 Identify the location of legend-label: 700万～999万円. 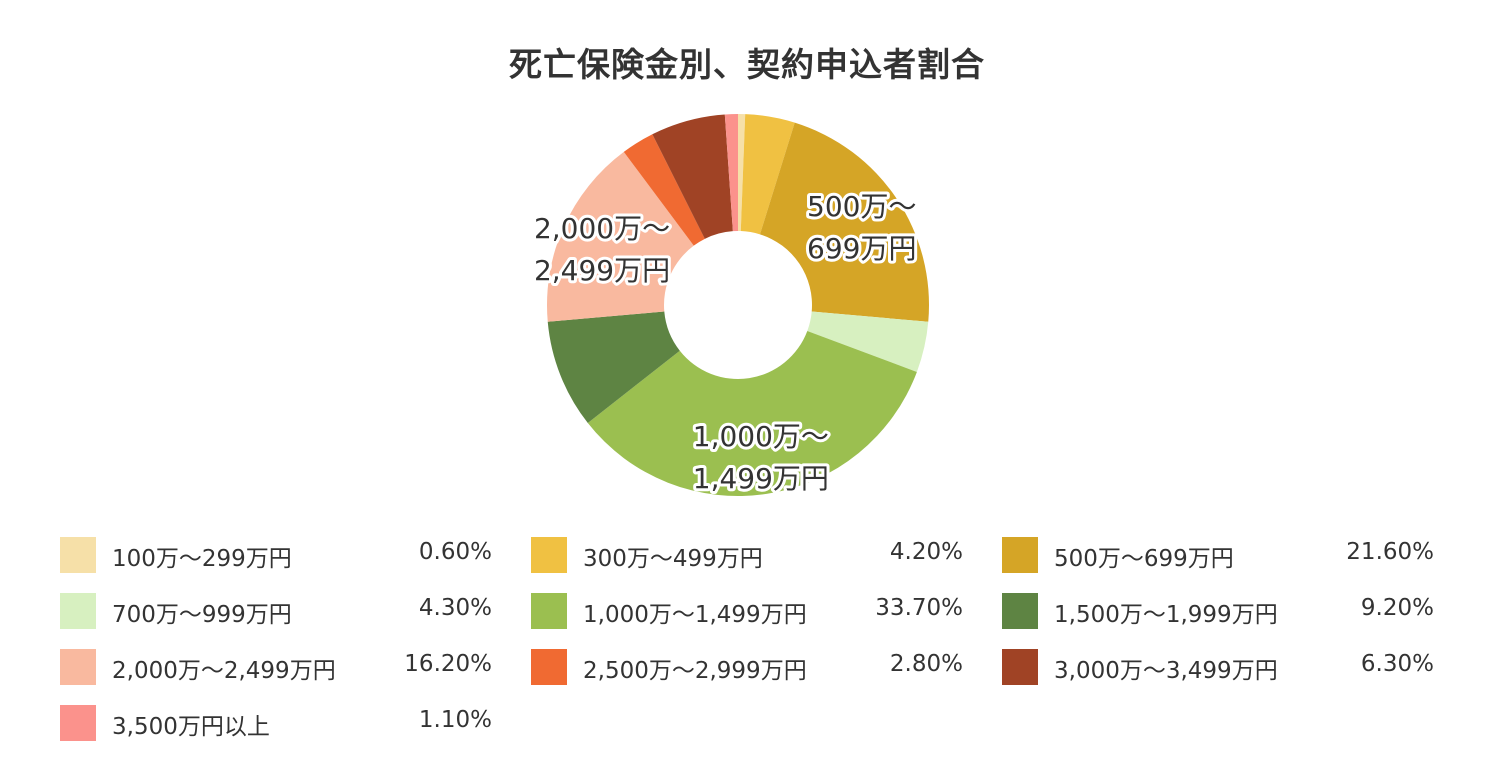
(202, 615).